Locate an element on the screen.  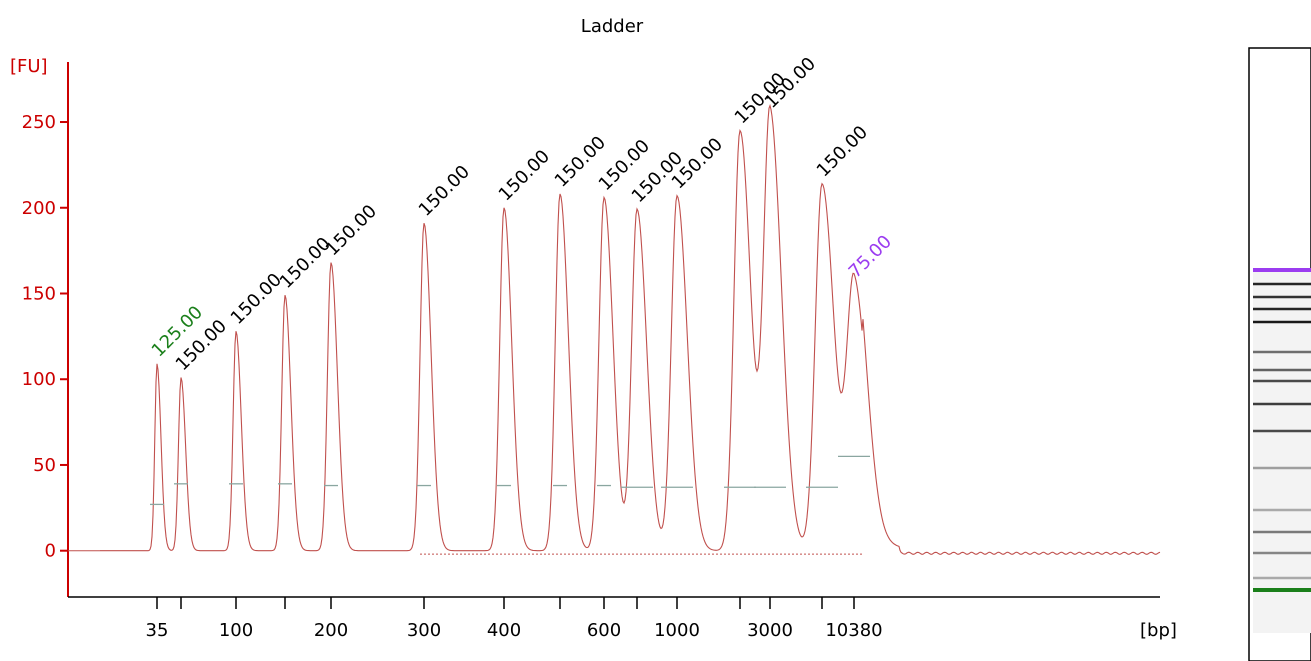
x-tick-label: 200 is located at coordinates (331, 630).